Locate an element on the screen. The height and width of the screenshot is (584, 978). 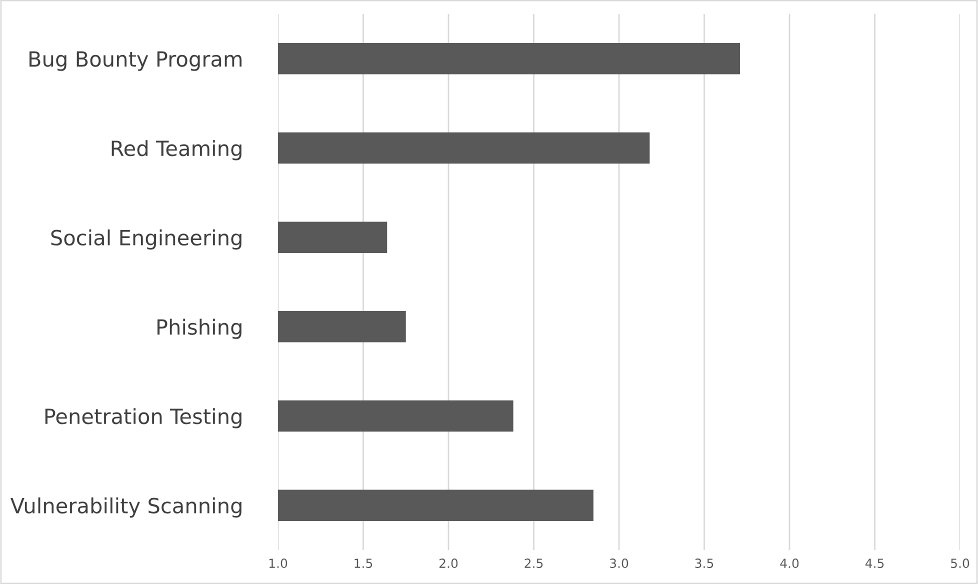
y-tick-label: Red Teaming is located at coordinates (177, 150).